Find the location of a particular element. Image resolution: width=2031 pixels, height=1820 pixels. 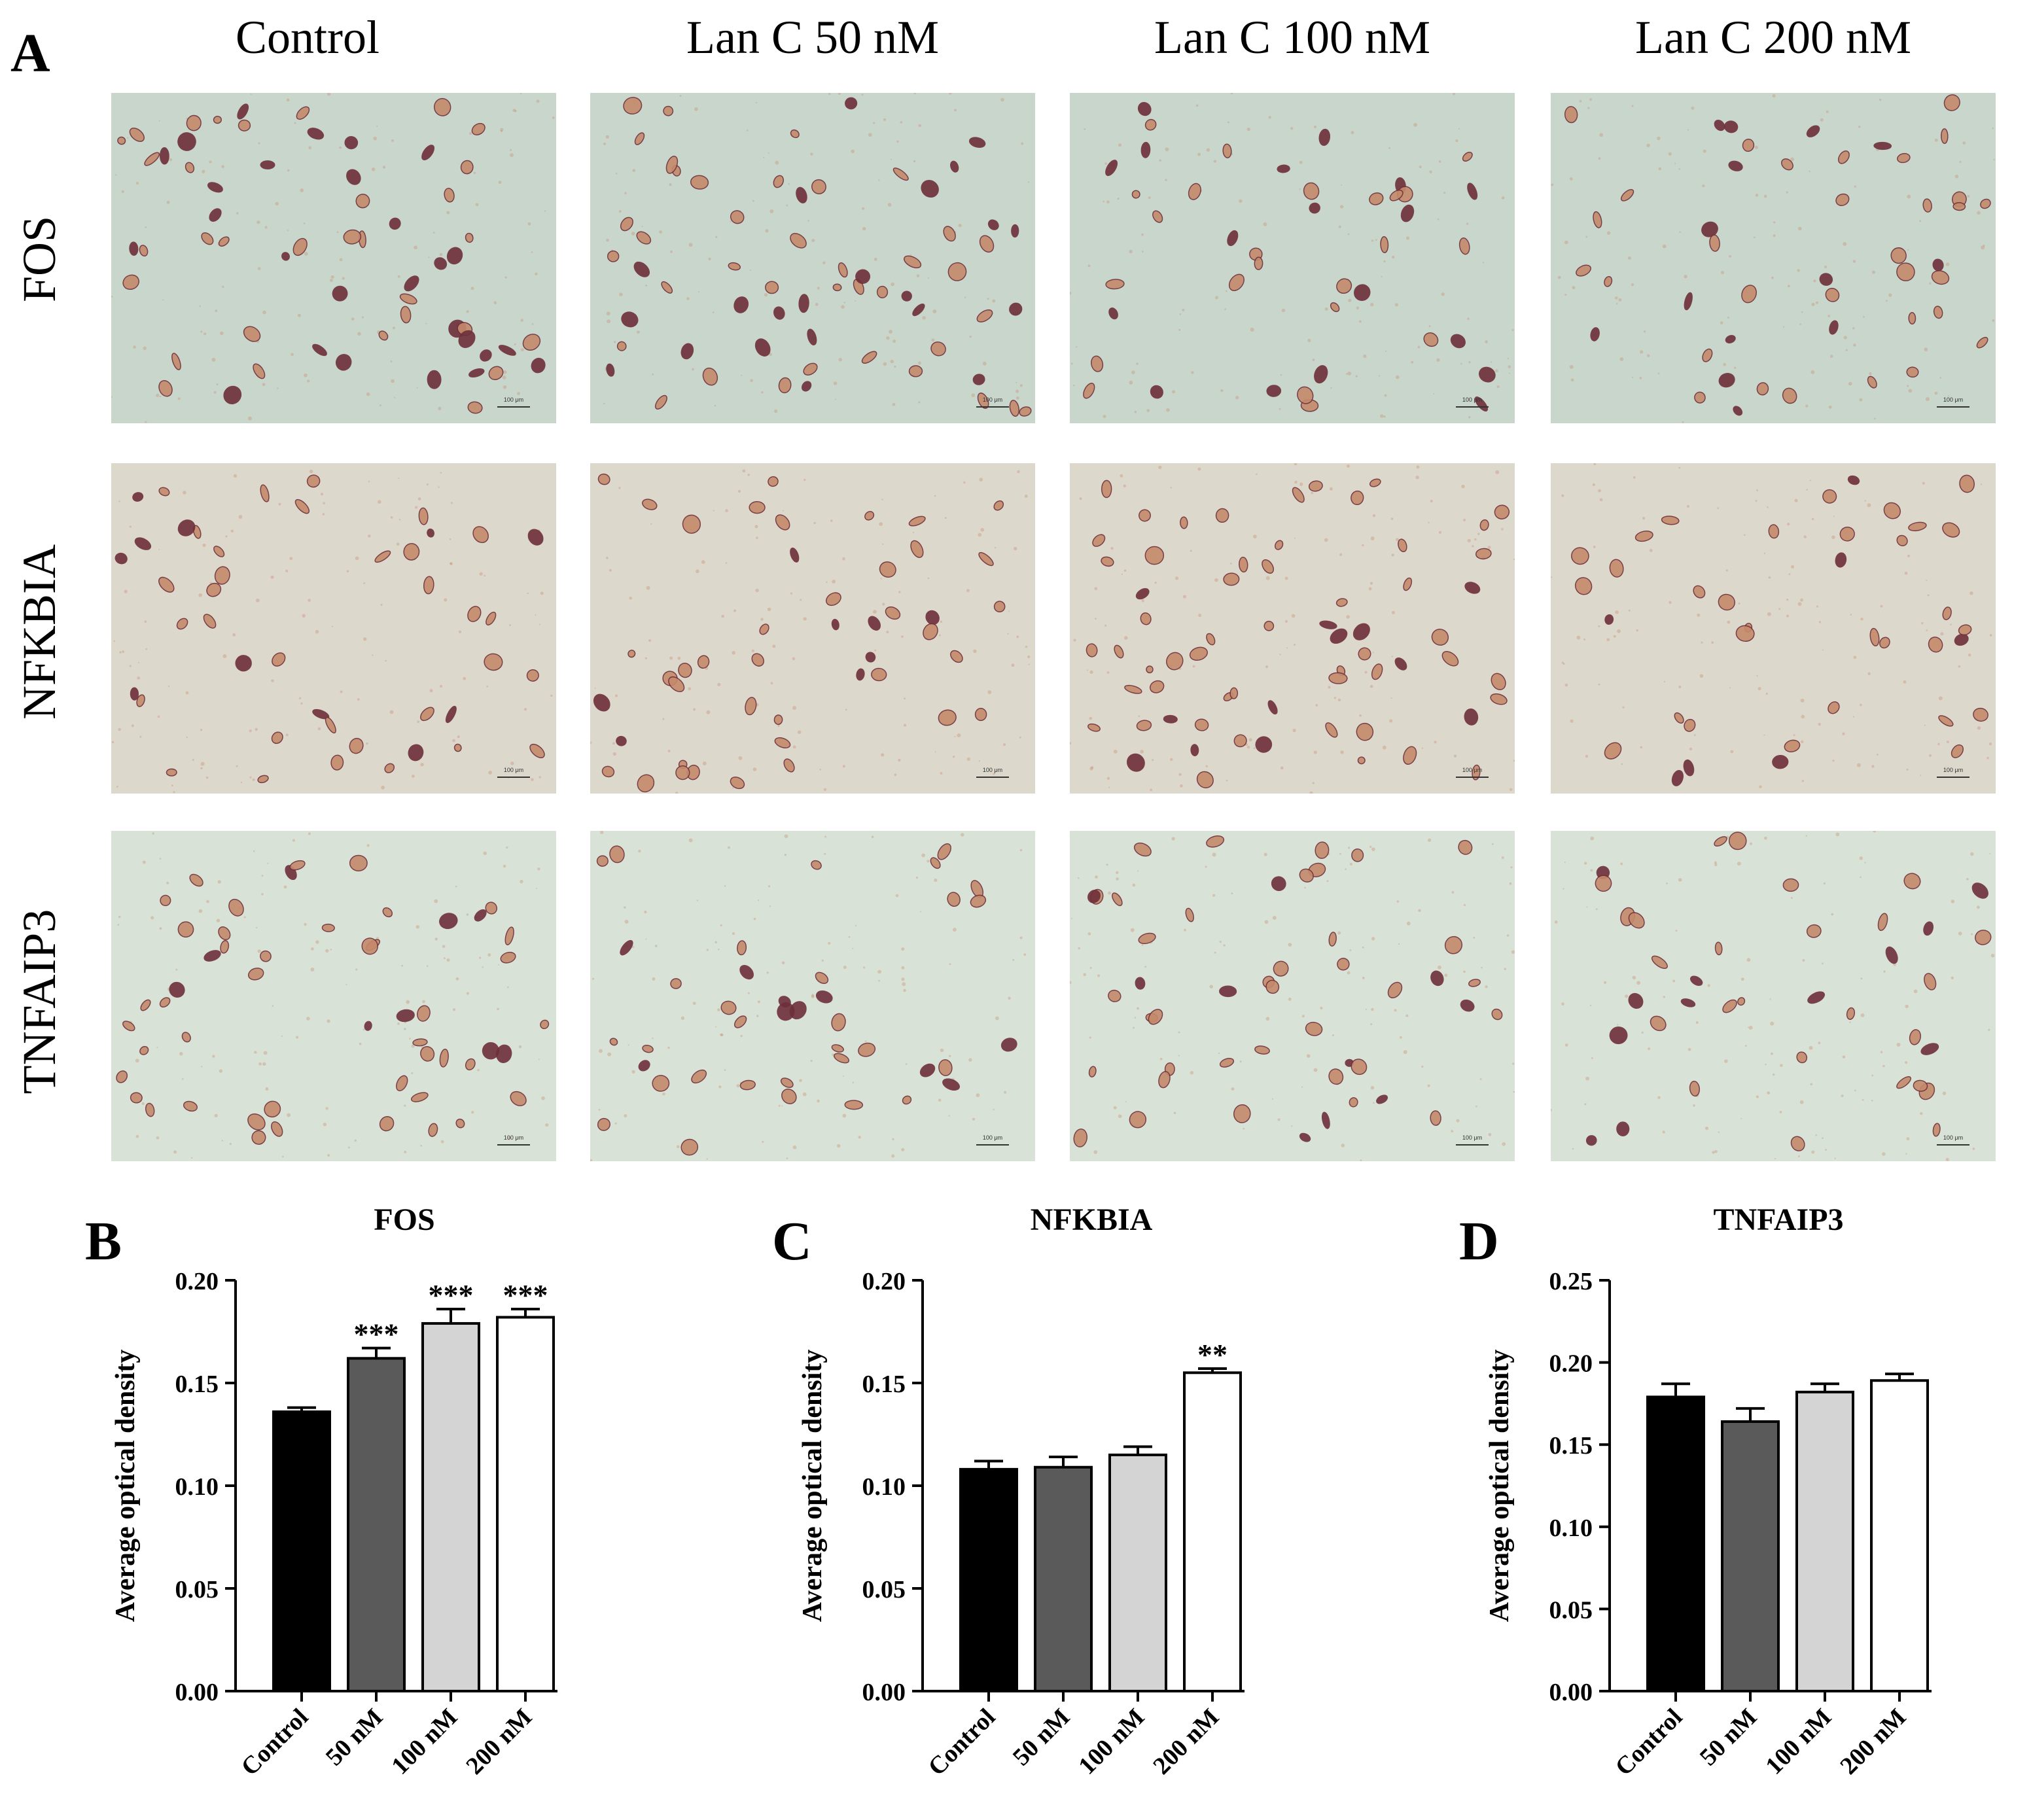

micrograph-fos-1: 100 μm is located at coordinates (813, 258).